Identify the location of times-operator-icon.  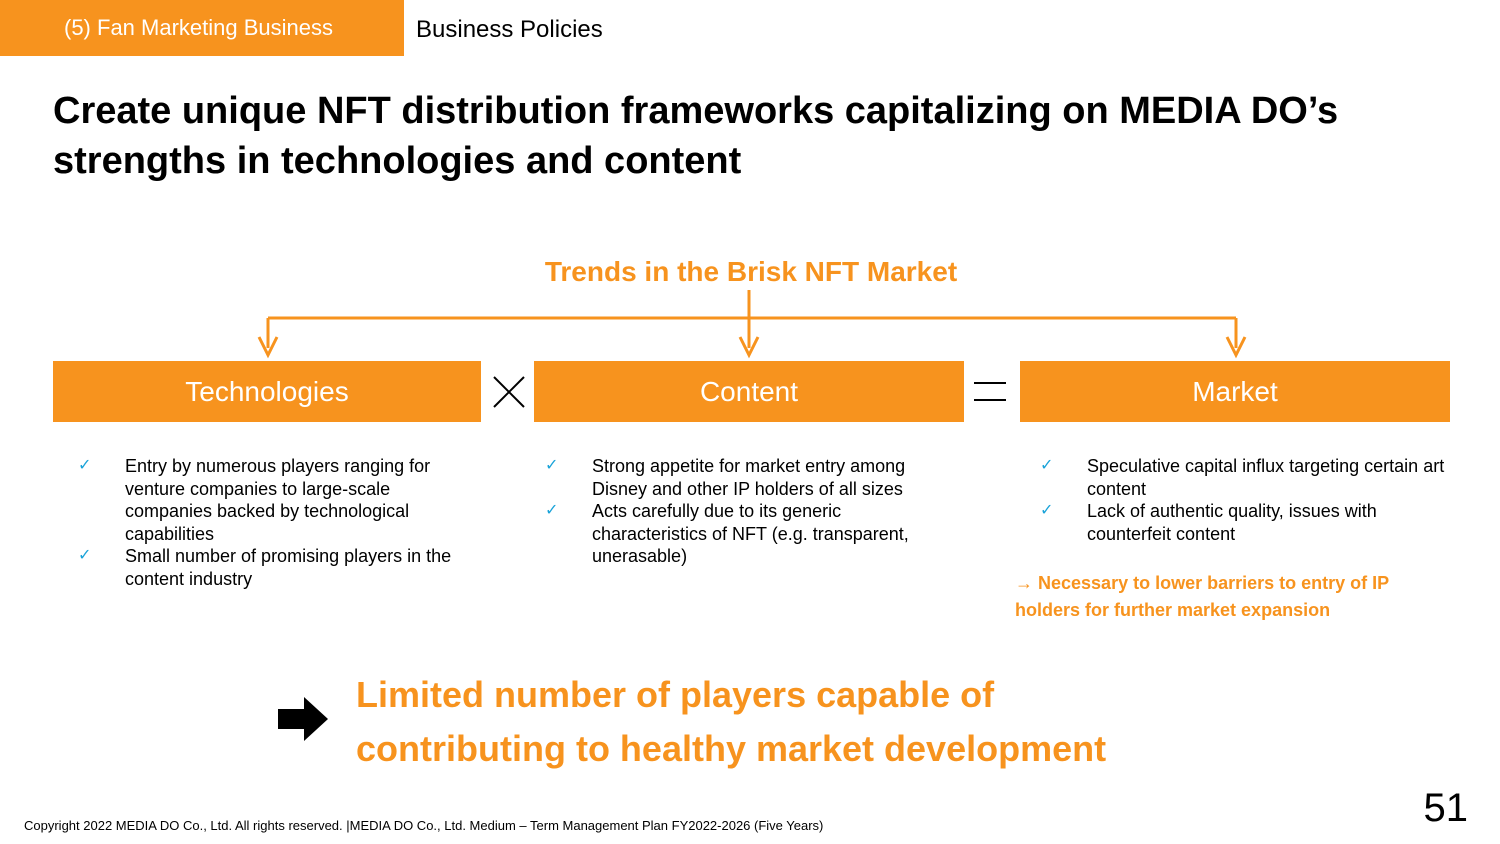
(509, 392).